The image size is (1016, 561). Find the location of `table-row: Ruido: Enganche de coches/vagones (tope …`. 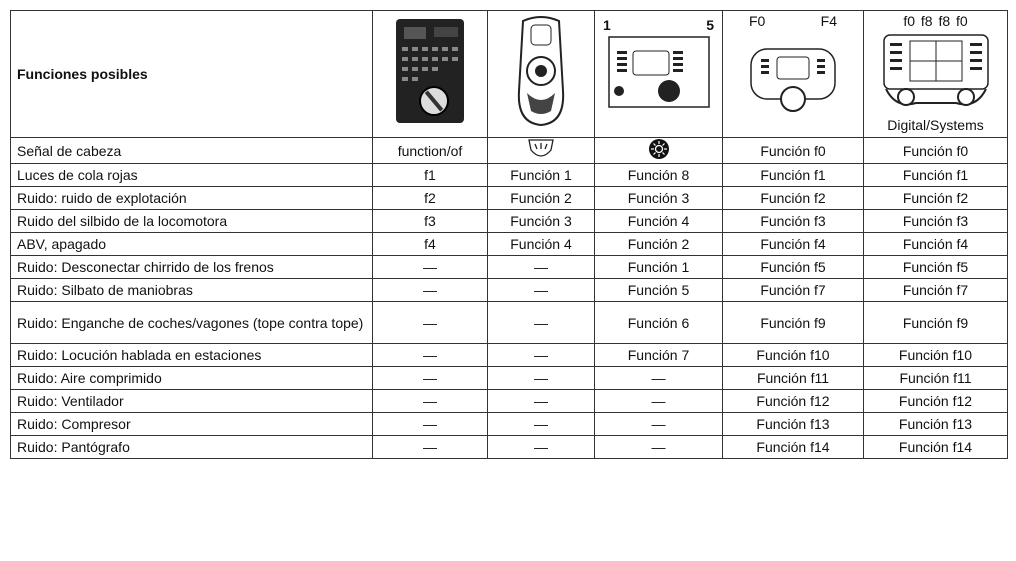

table-row: Ruido: Enganche de coches/vagones (tope … is located at coordinates (509, 322).